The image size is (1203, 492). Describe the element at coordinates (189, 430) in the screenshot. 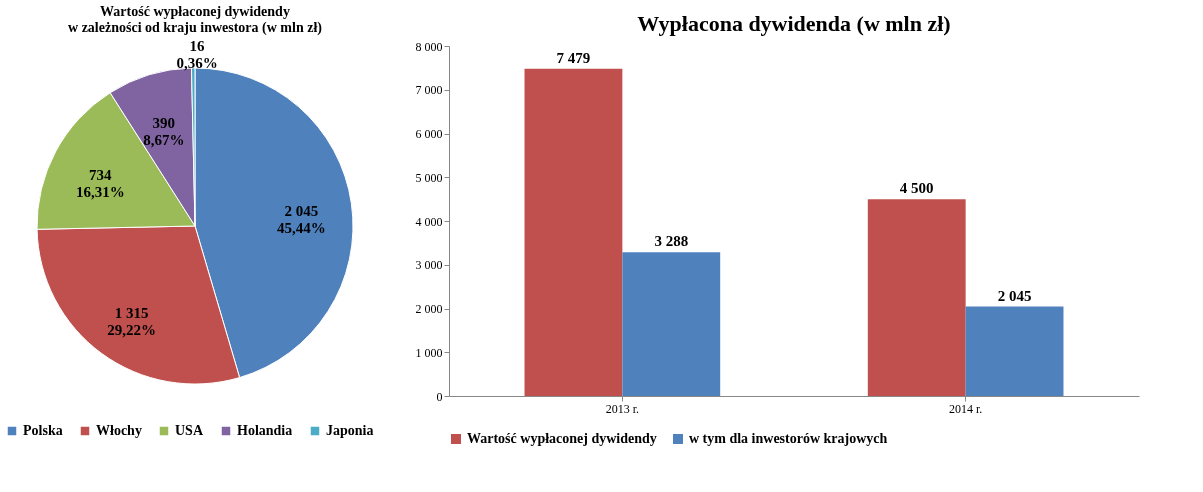

I see `legend-label: USA` at that location.